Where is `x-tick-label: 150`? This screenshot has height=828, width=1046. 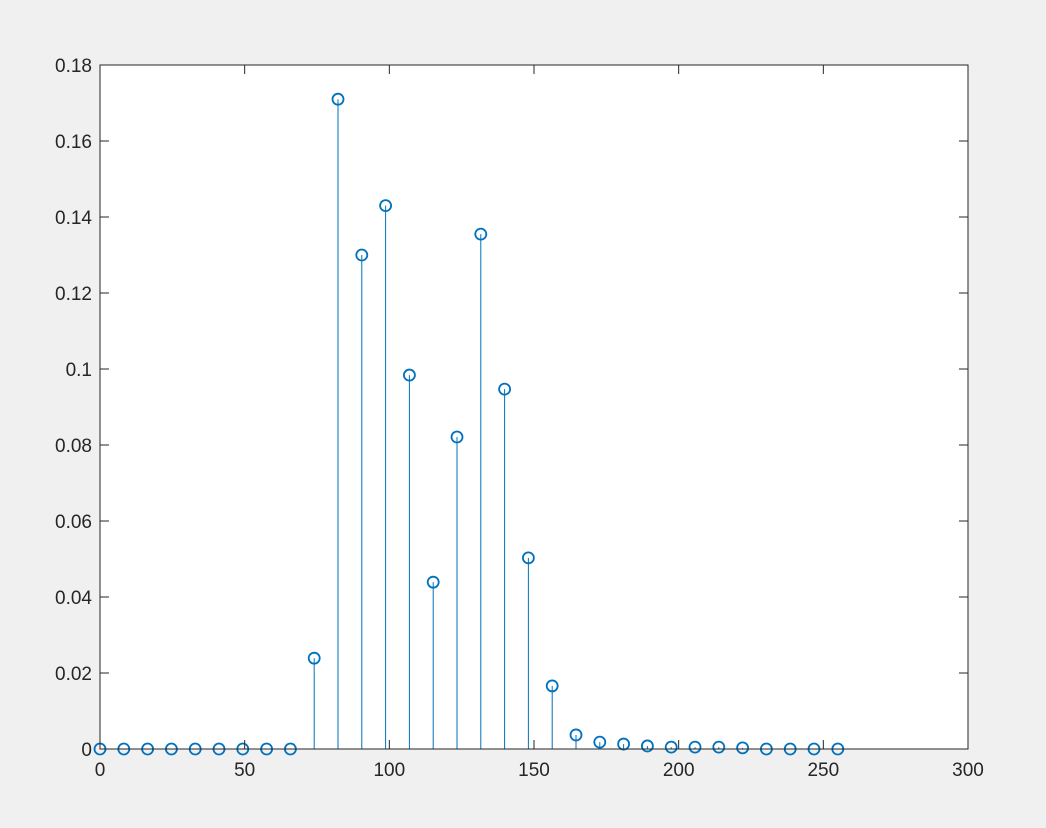
x-tick-label: 150 is located at coordinates (534, 770).